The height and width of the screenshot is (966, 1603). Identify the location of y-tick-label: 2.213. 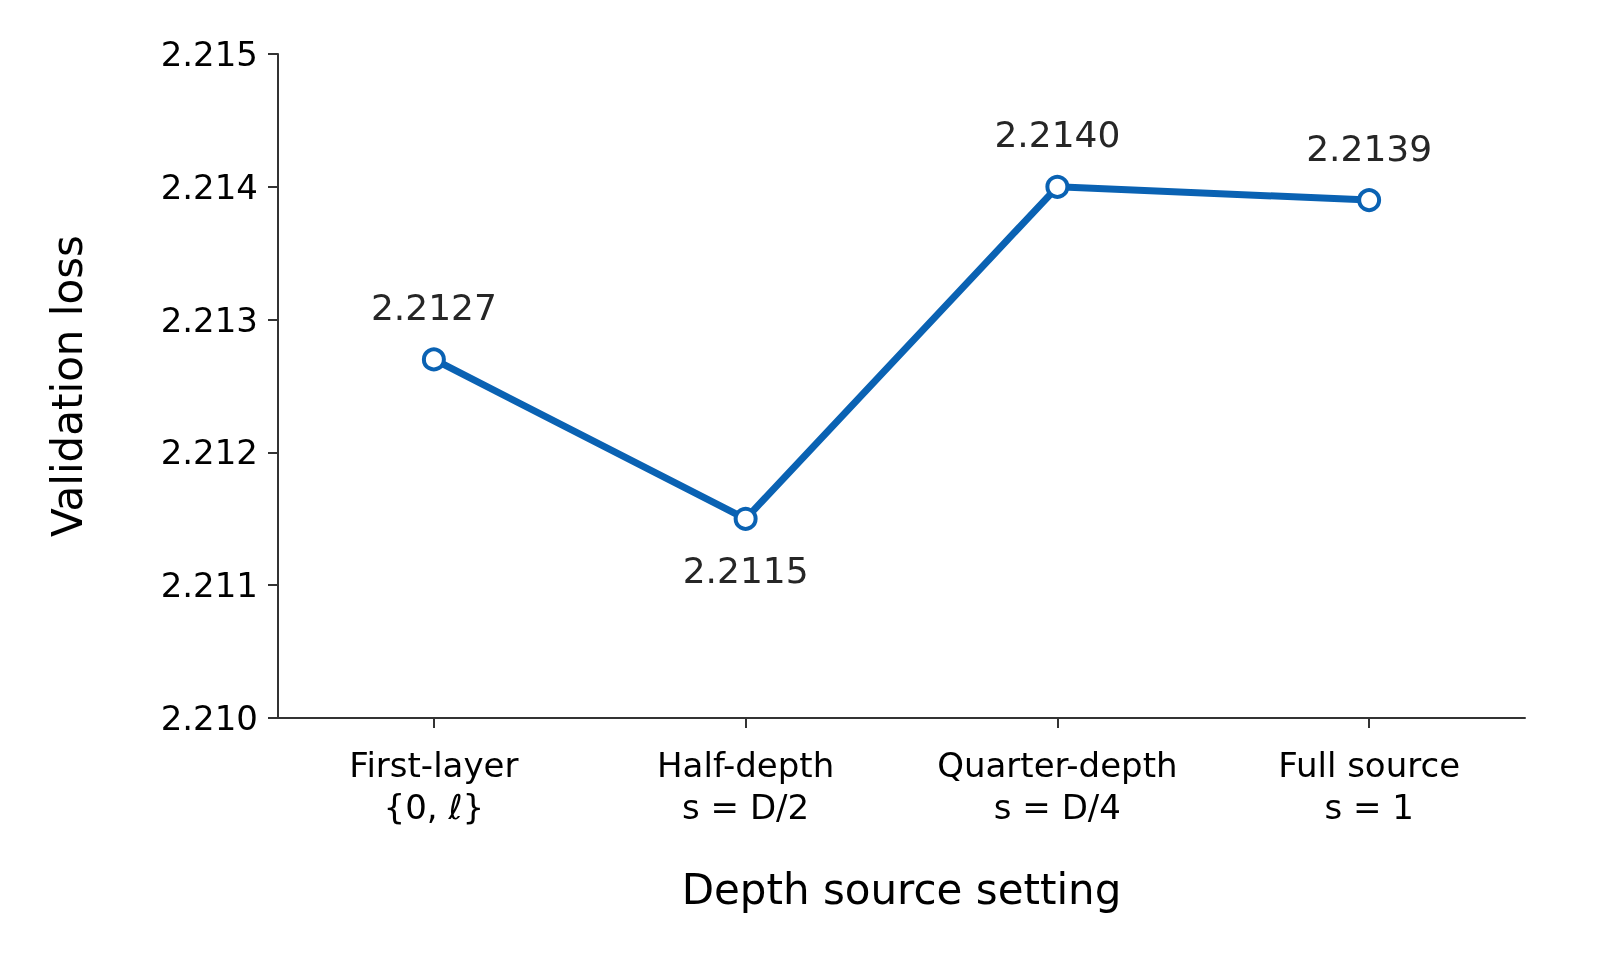
(209, 319).